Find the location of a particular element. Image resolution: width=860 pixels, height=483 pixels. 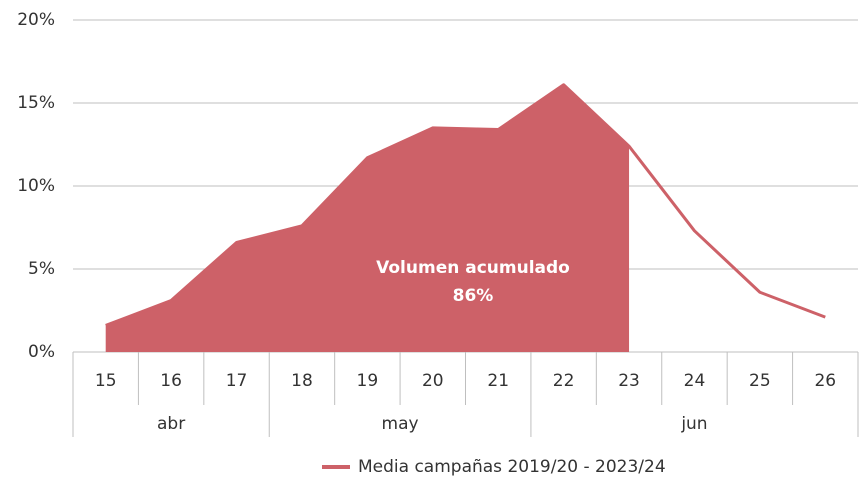

x-tick-label: 15 is located at coordinates (106, 381).